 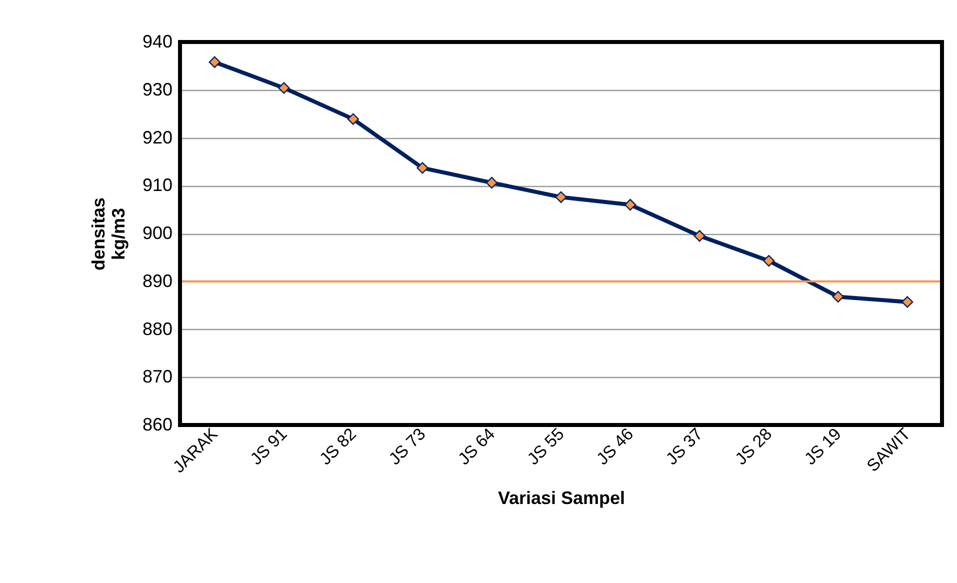 What do you see at coordinates (157, 424) in the screenshot?
I see `y-tick-label: 860` at bounding box center [157, 424].